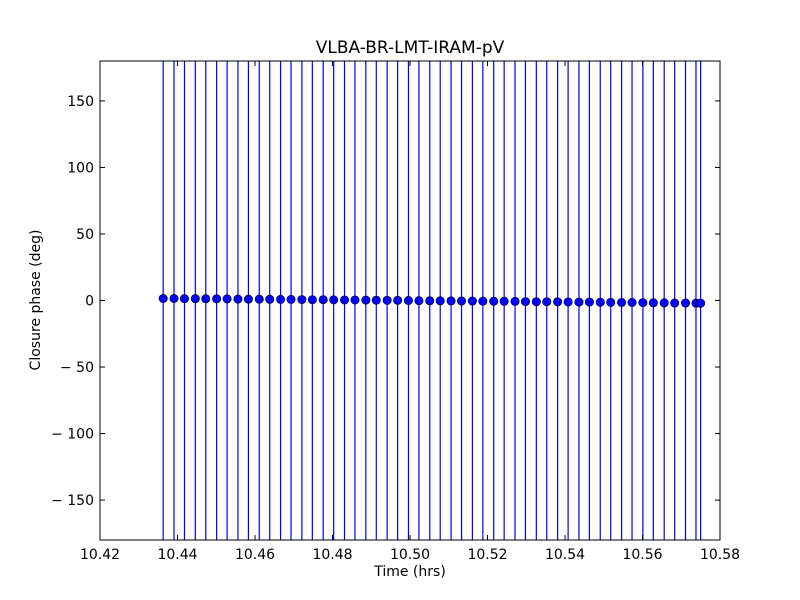 The height and width of the screenshot is (600, 800). Describe the element at coordinates (72, 435) in the screenshot. I see `y-tick-label: − 100` at that location.